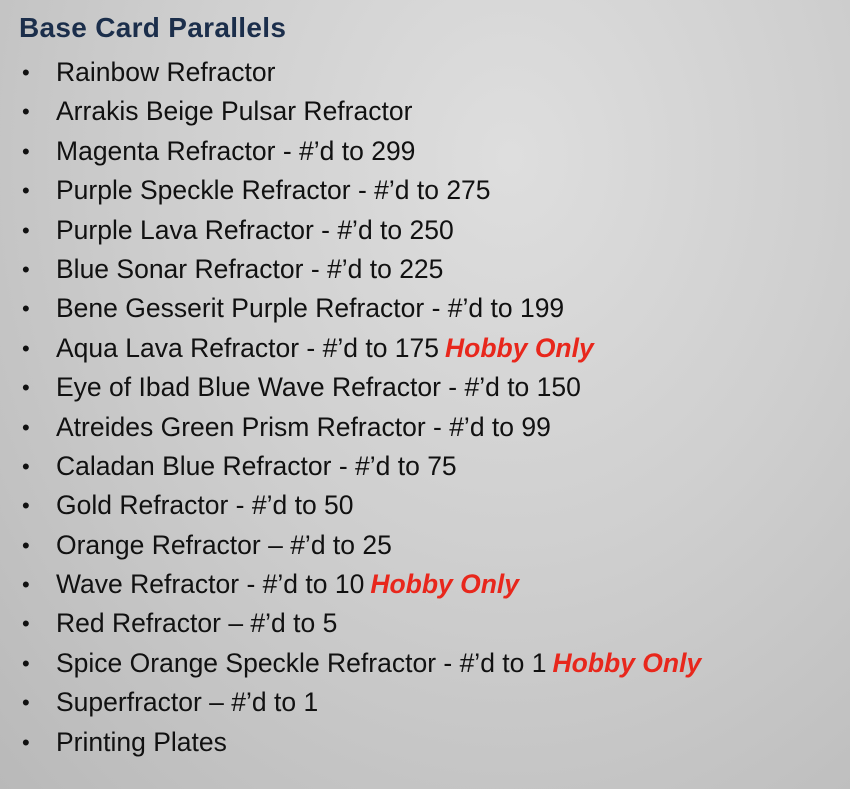 The width and height of the screenshot is (850, 789). What do you see at coordinates (256, 465) in the screenshot?
I see `item-text: Caladan Blue Refractor - #’d to 75` at bounding box center [256, 465].